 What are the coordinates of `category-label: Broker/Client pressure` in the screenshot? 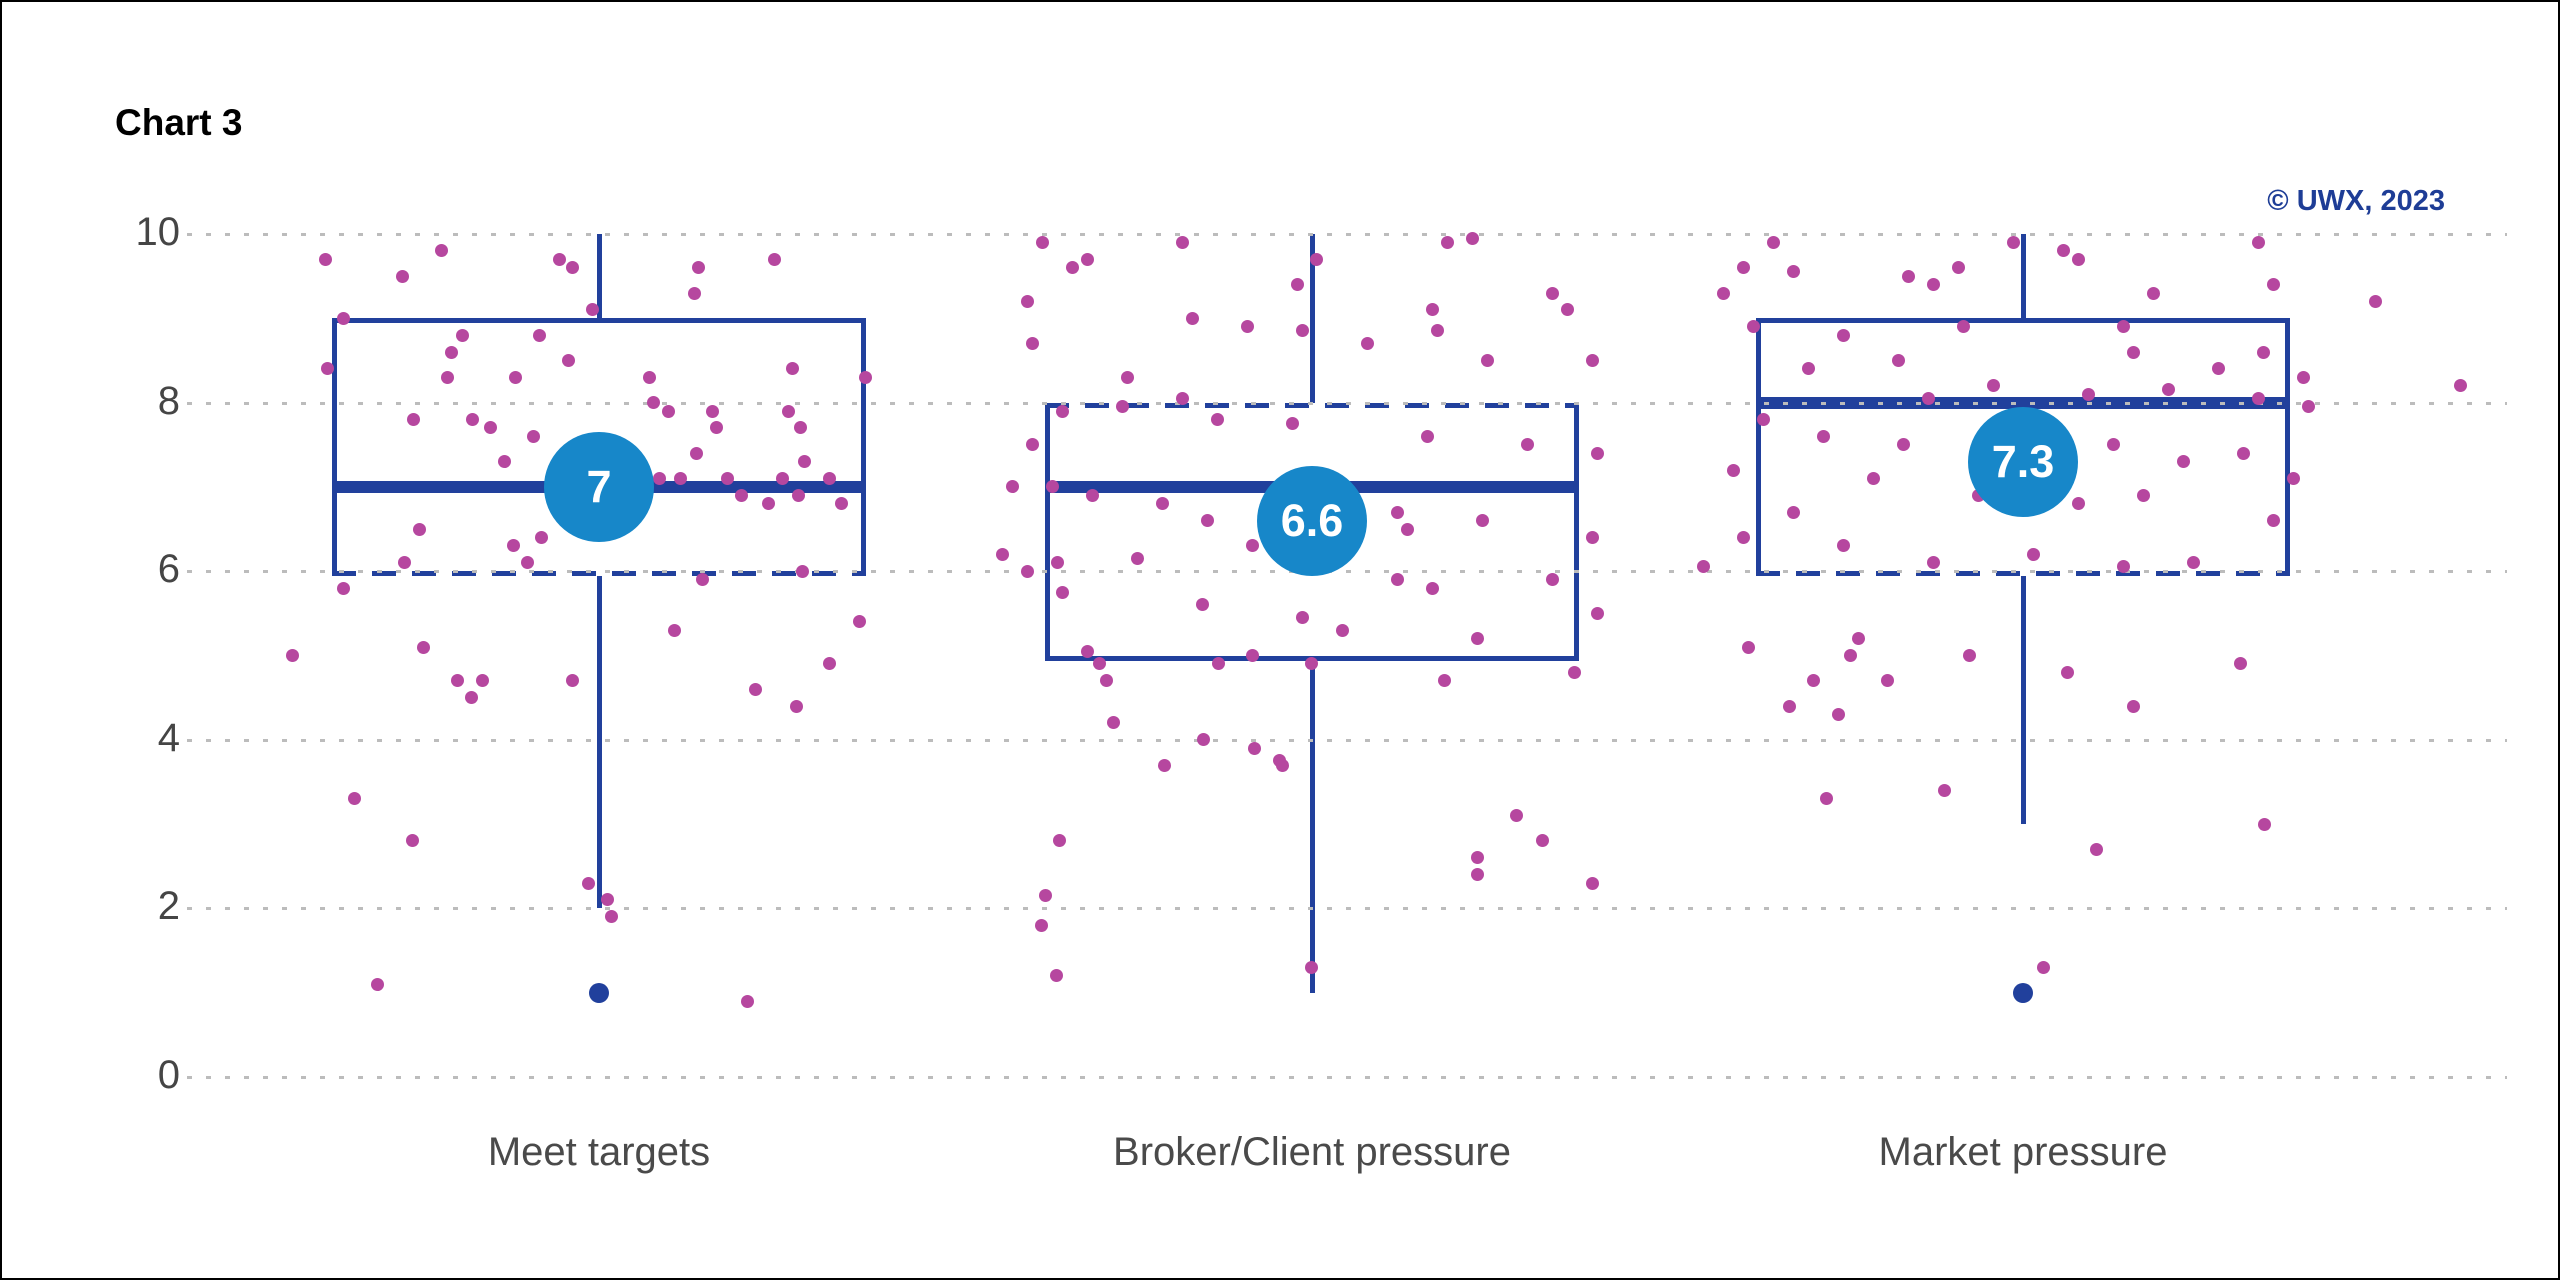 It's located at (1312, 1152).